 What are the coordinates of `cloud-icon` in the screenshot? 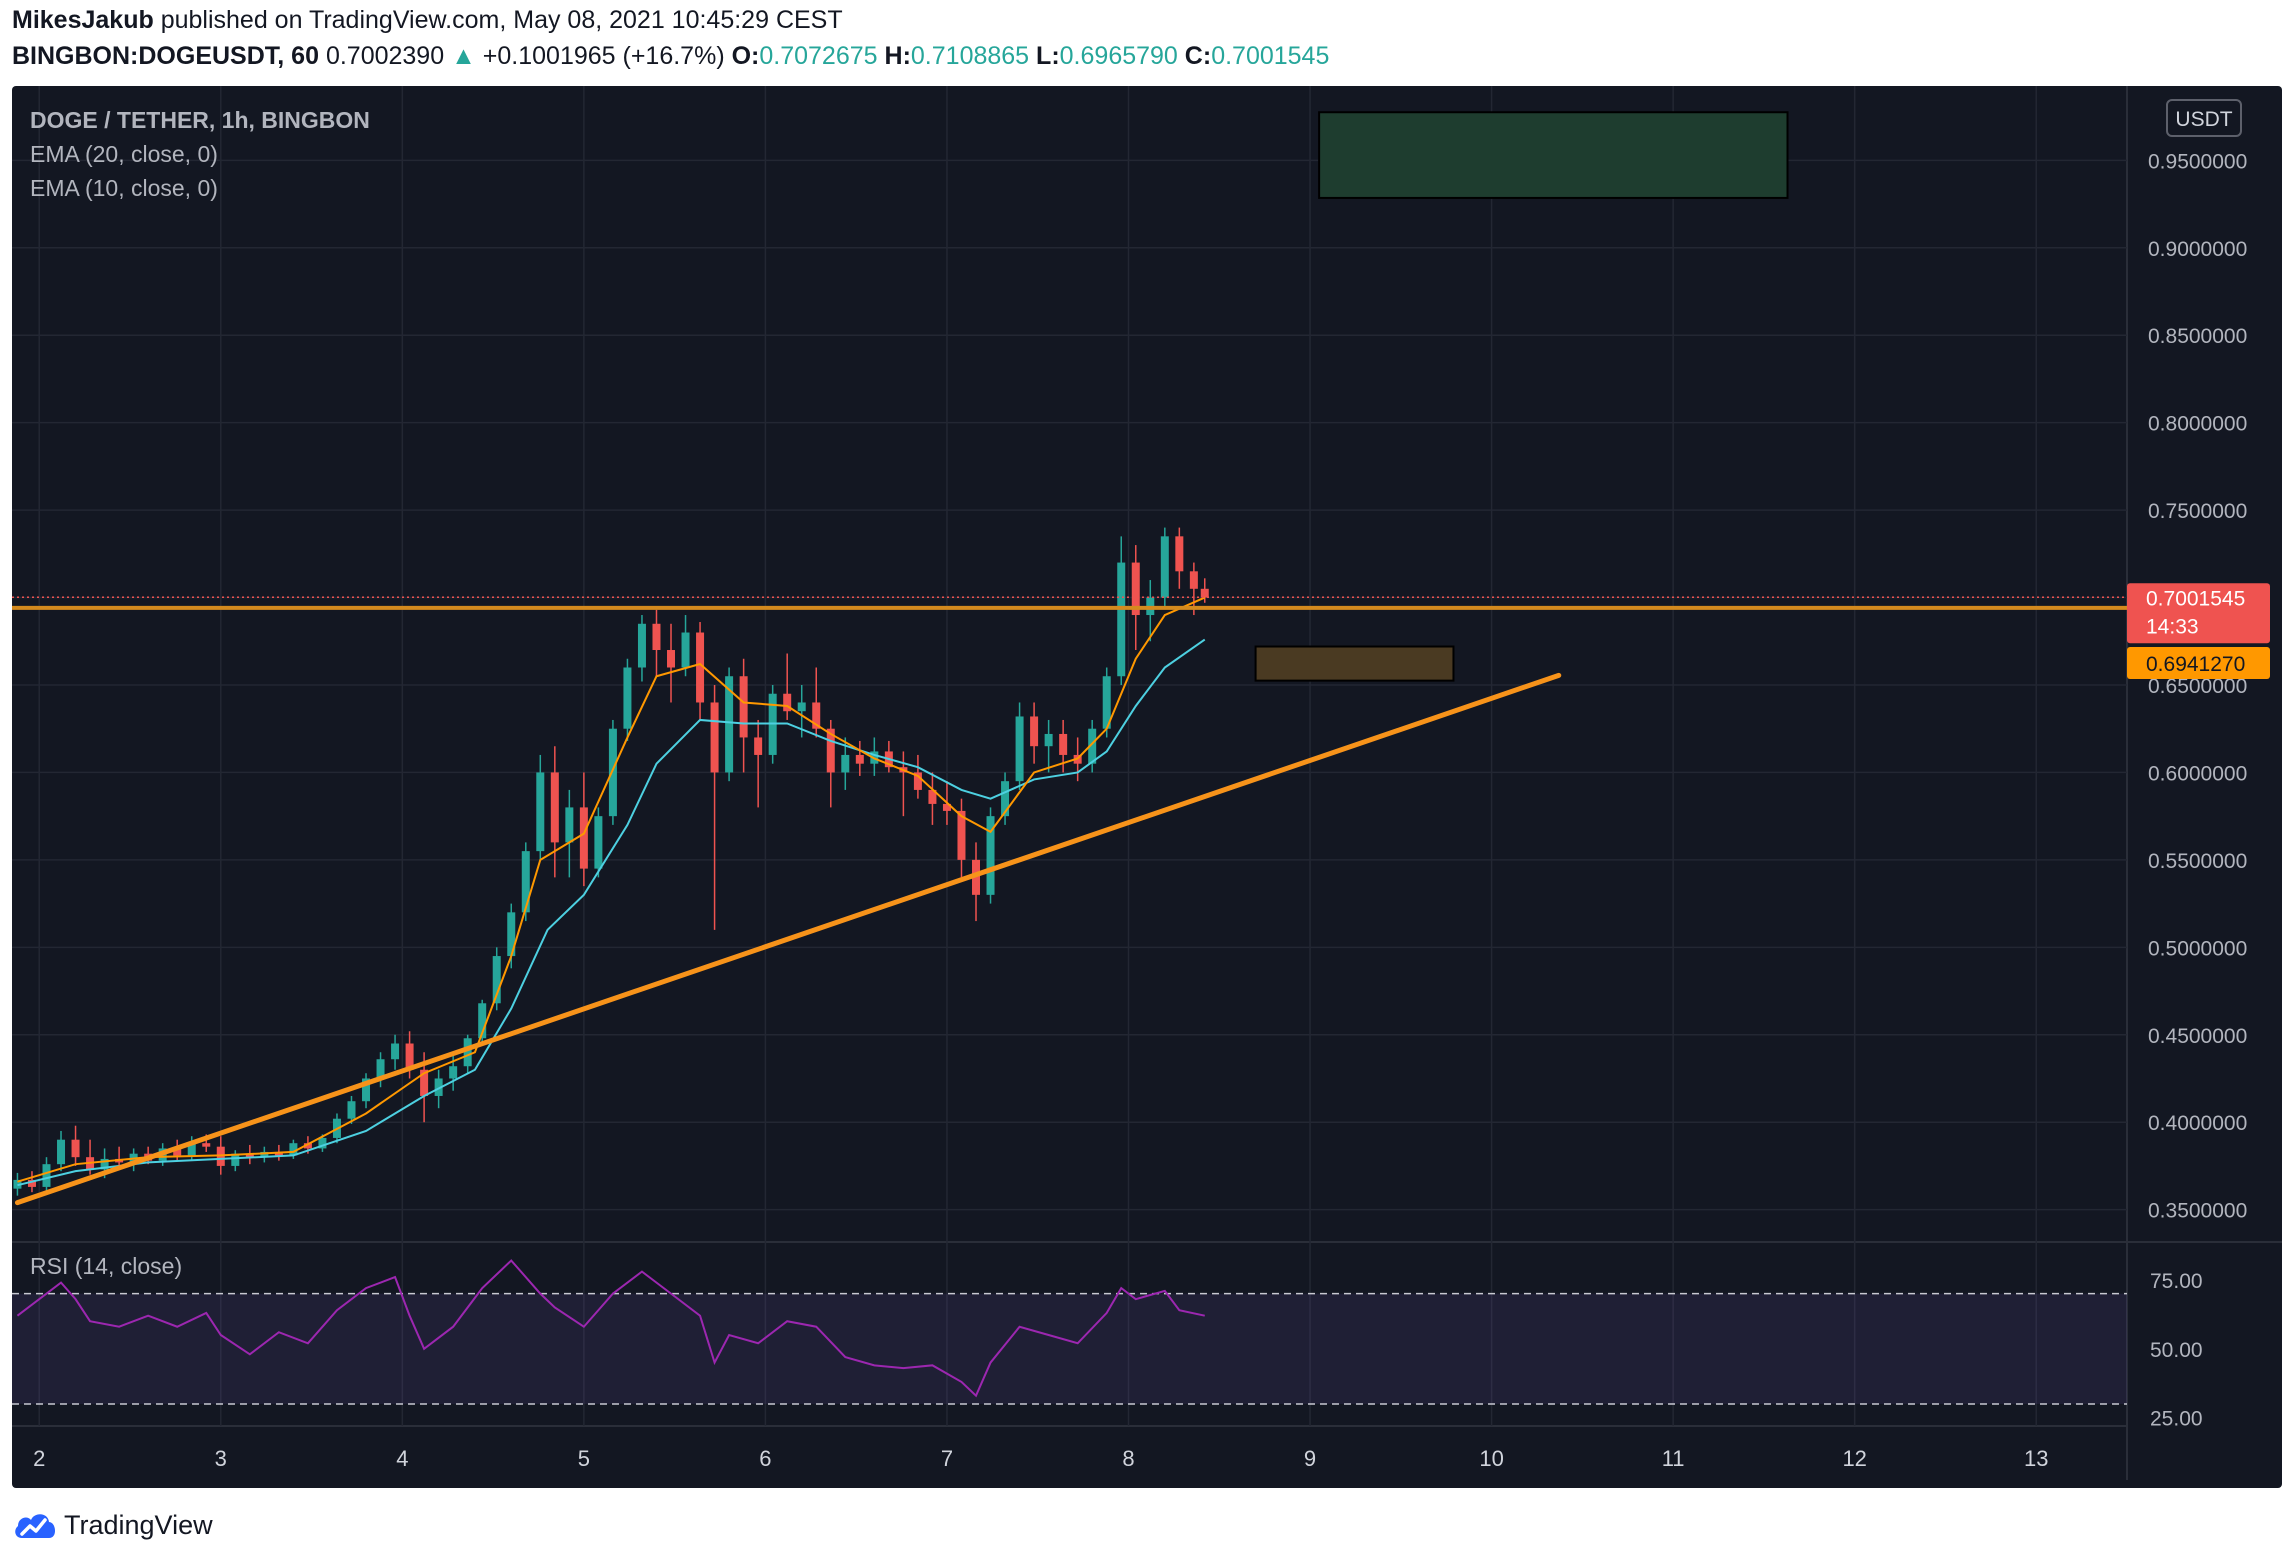 It's located at (35, 1526).